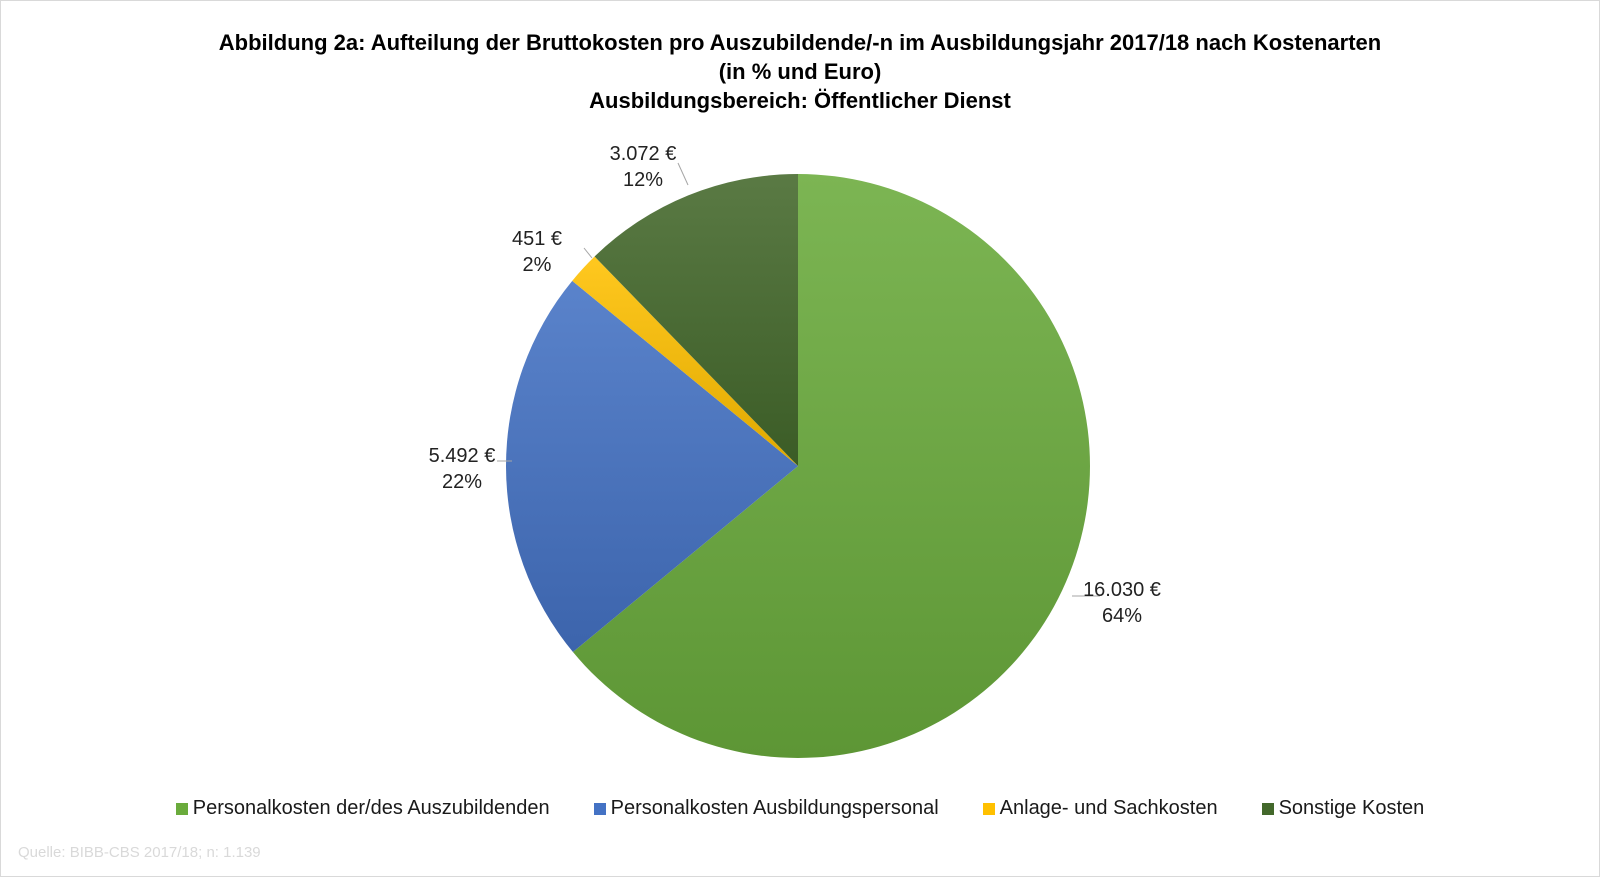 The image size is (1600, 877). I want to click on legend-label-2: Personalkosten Ausbildungspersonal, so click(774, 808).